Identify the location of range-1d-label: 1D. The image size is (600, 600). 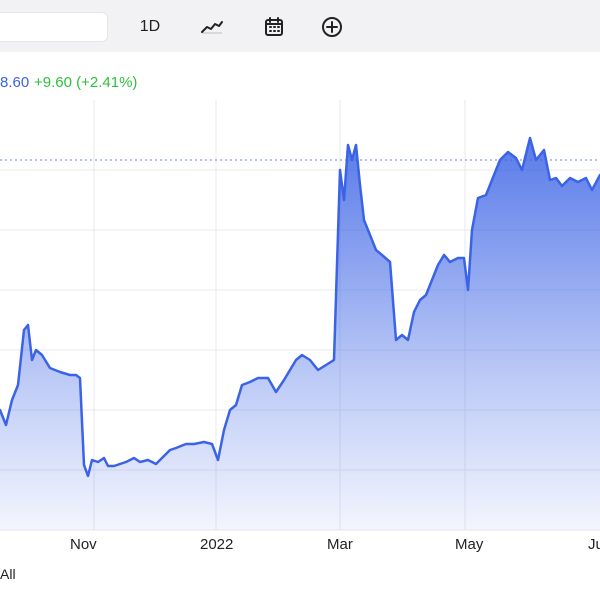
(150, 26).